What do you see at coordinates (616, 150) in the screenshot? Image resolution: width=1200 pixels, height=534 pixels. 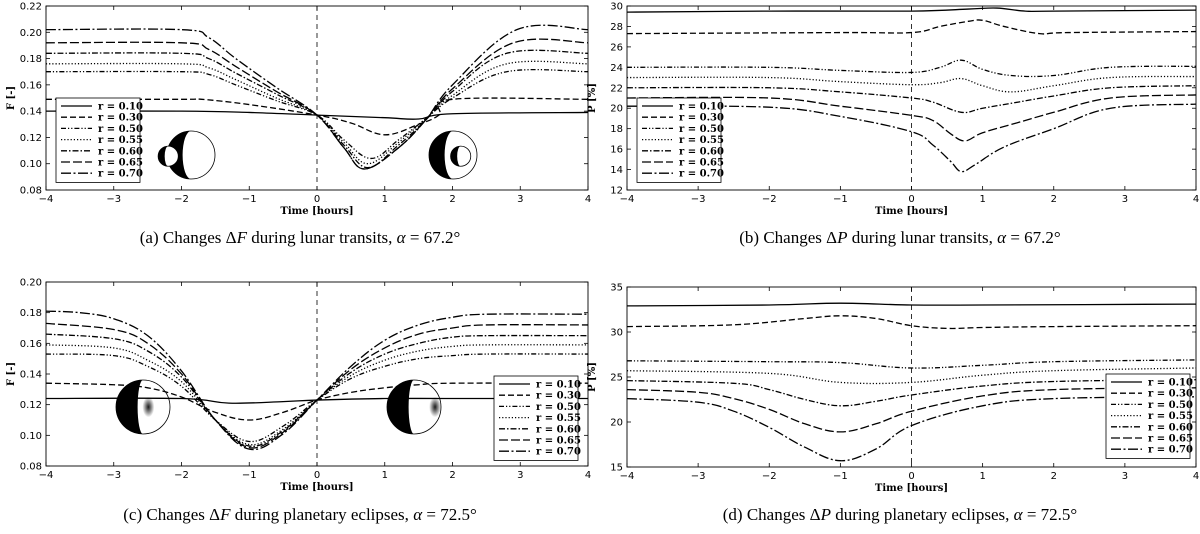 I see `y-tick-label: 16` at bounding box center [616, 150].